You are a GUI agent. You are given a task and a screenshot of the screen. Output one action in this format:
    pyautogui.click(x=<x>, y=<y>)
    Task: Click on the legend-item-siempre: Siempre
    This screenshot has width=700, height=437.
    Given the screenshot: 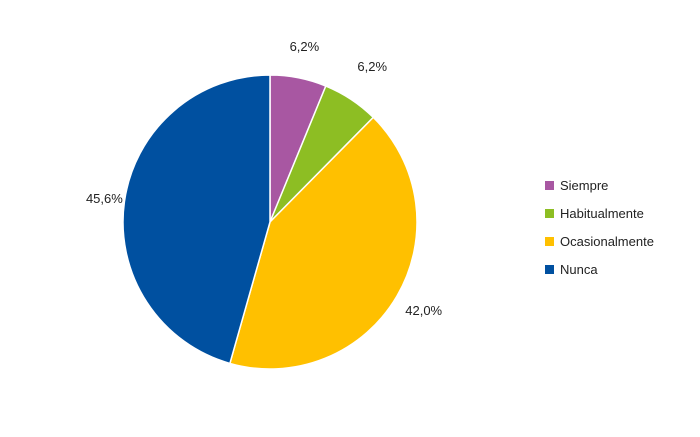 What is the action you would take?
    pyautogui.click(x=620, y=185)
    